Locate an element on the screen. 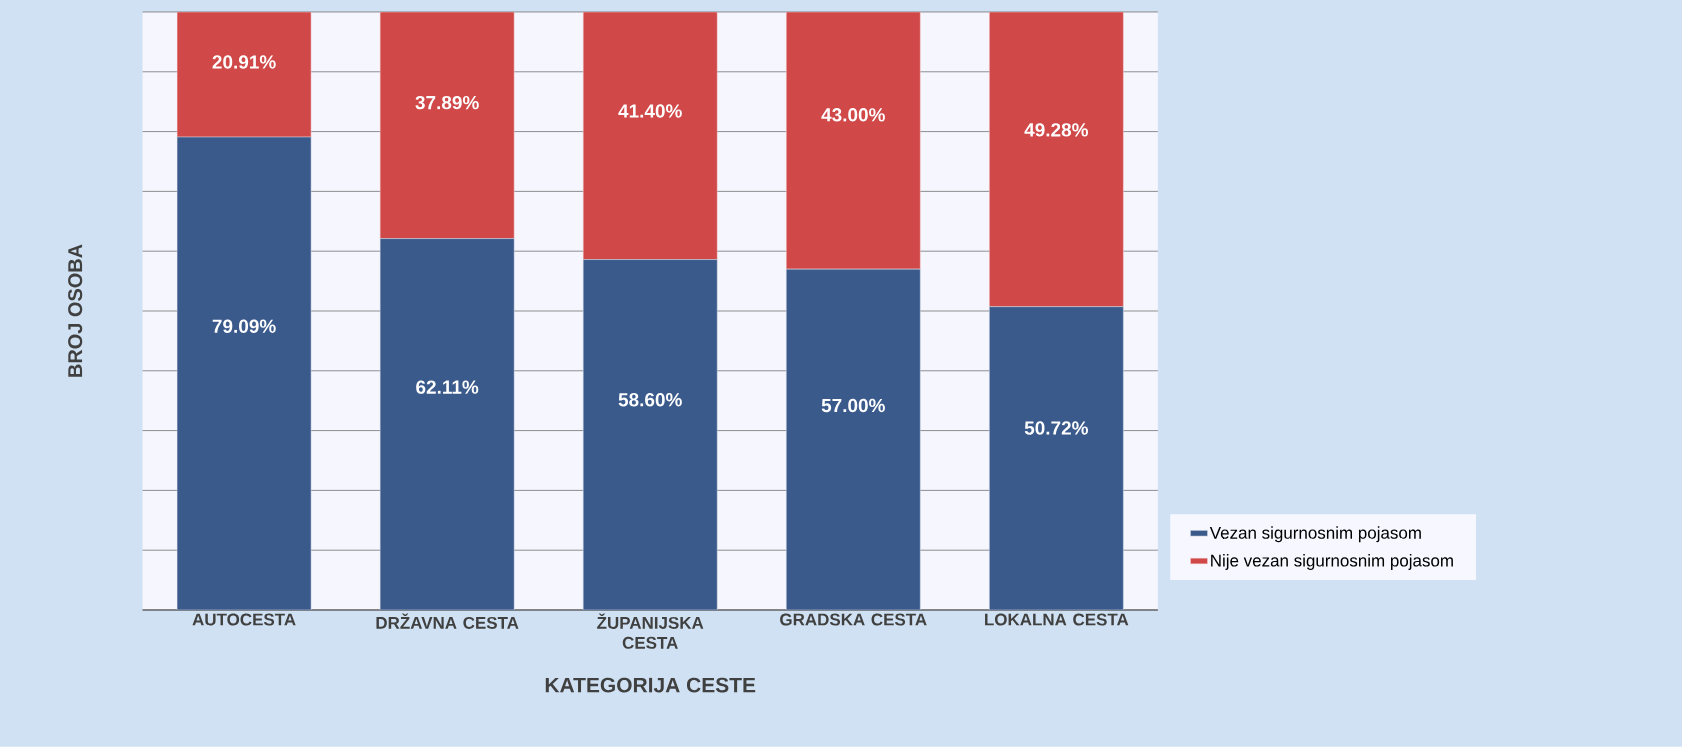 This screenshot has width=1682, height=747. data-label: 37.89% is located at coordinates (447, 102).